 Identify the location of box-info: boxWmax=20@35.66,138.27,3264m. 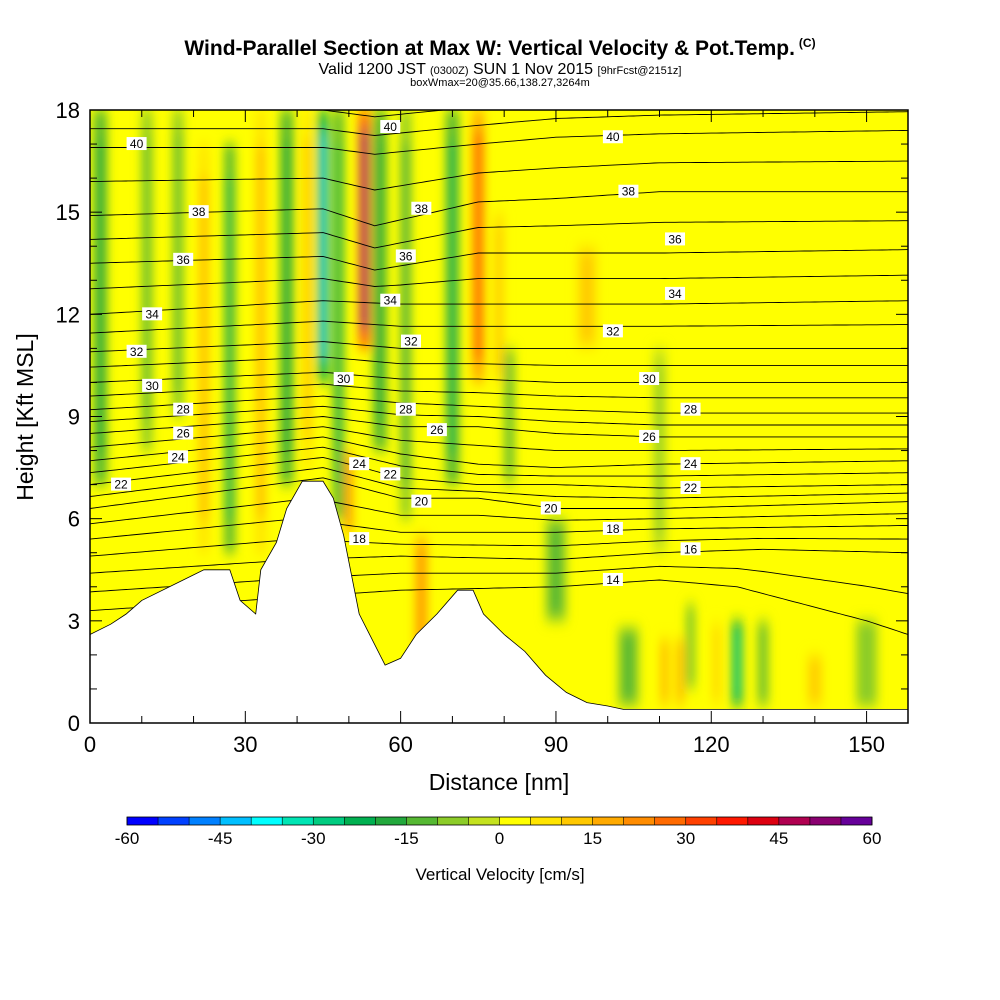
(500, 83).